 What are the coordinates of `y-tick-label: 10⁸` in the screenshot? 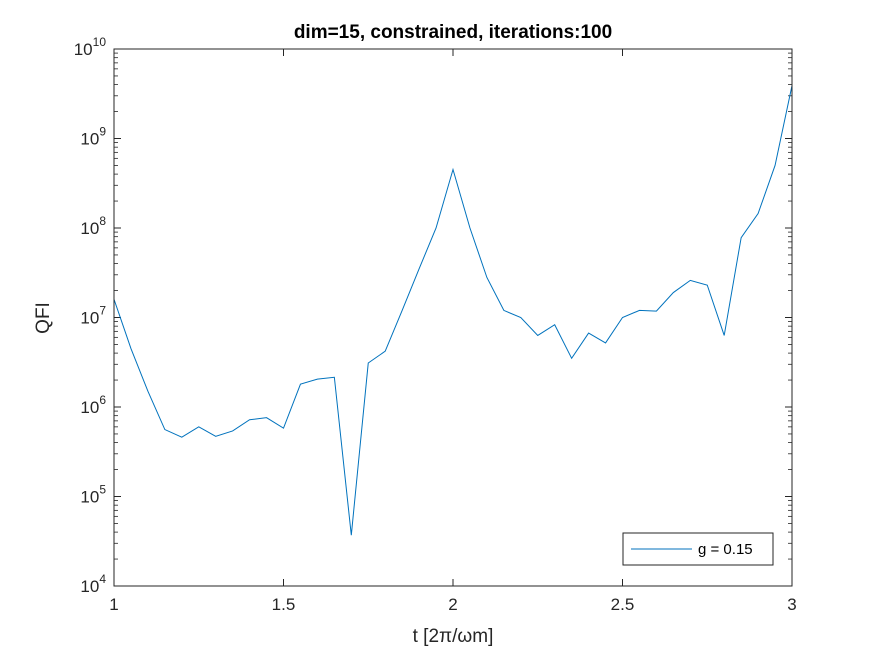 It's located at (93, 226).